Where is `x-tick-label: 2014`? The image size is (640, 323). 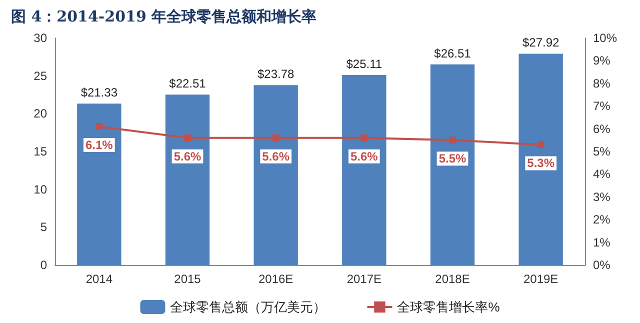
x-tick-label: 2014 is located at coordinates (99, 279).